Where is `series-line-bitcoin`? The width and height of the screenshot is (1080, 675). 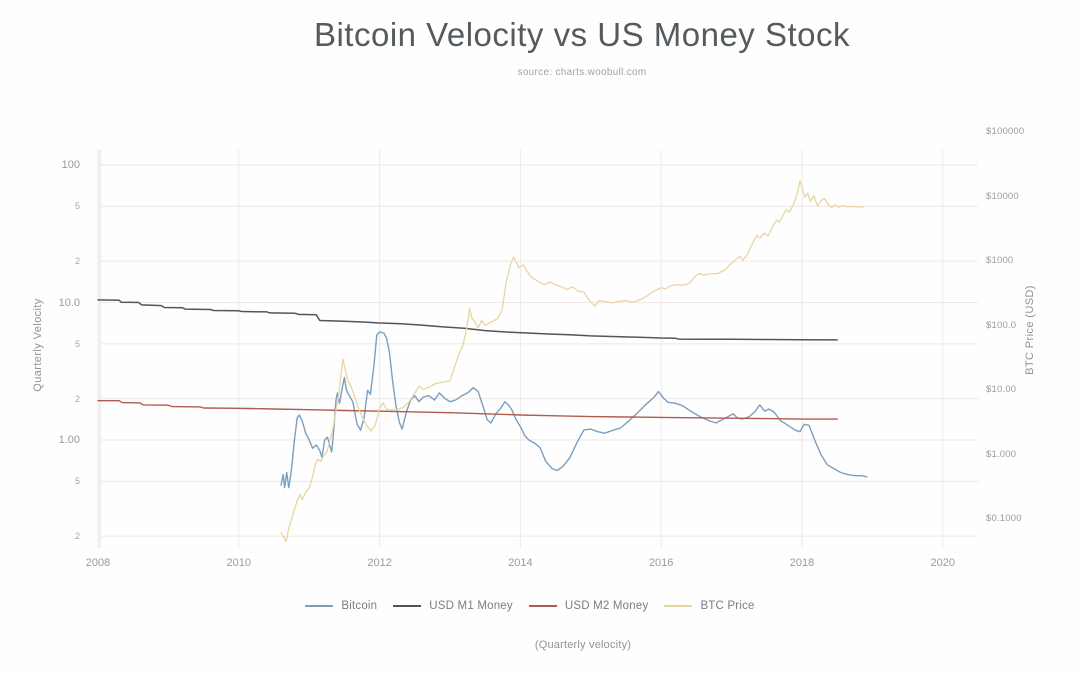
series-line-bitcoin is located at coordinates (574, 410).